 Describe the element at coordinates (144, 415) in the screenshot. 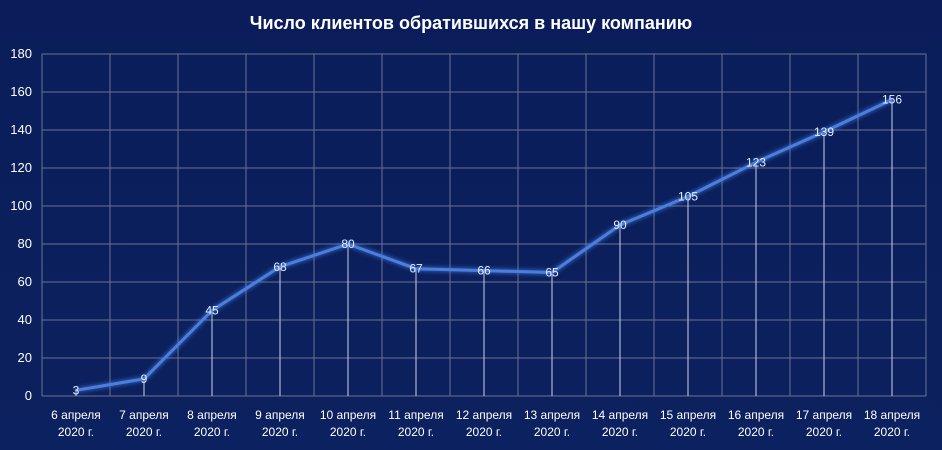

I see `x-tick-label-line: 7 апреля` at that location.